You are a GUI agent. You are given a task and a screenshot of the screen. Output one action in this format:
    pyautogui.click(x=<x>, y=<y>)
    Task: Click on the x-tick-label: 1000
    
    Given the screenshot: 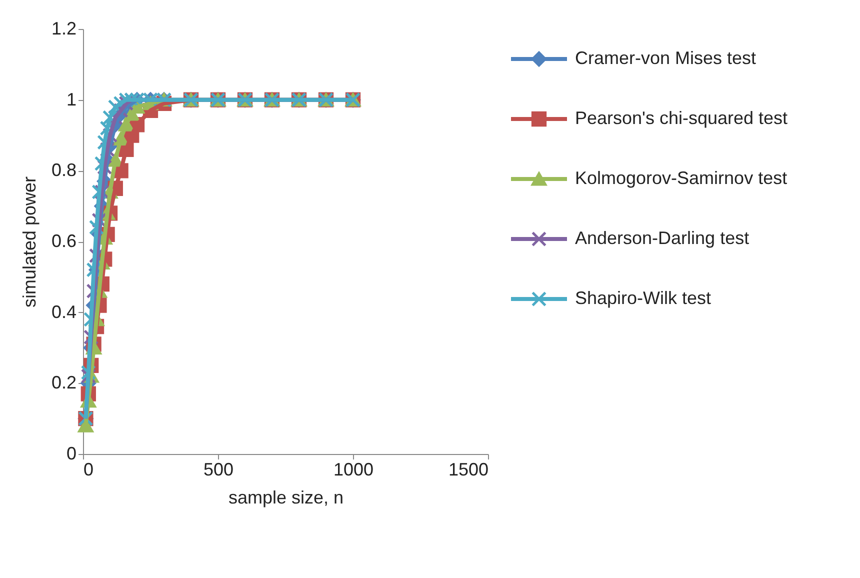 What is the action you would take?
    pyautogui.click(x=353, y=470)
    